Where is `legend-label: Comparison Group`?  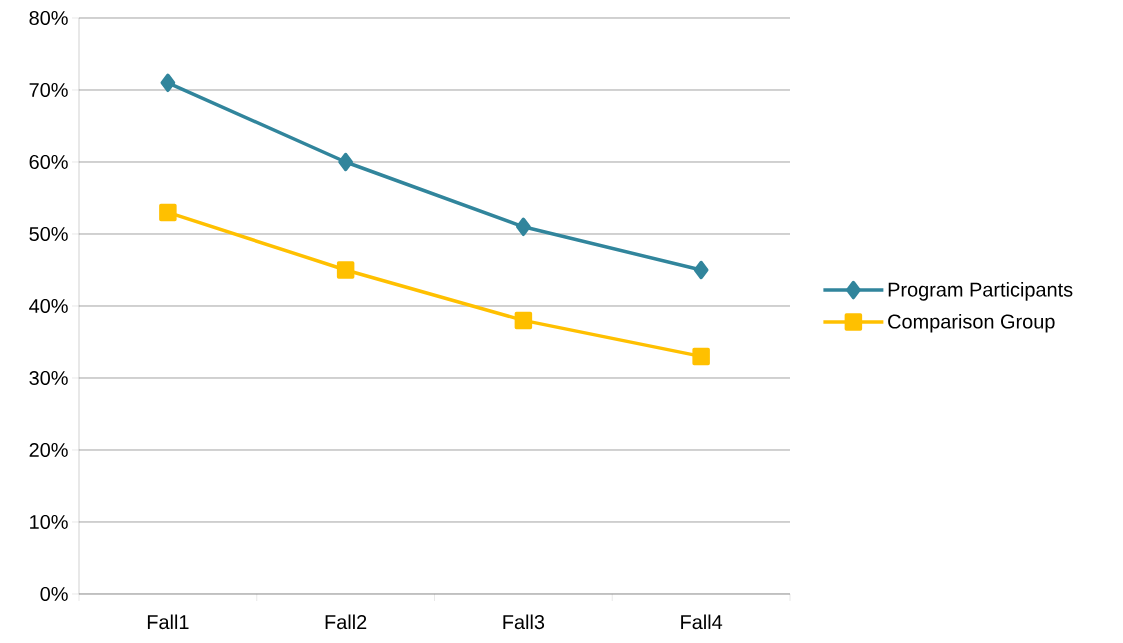 legend-label: Comparison Group is located at coordinates (971, 323).